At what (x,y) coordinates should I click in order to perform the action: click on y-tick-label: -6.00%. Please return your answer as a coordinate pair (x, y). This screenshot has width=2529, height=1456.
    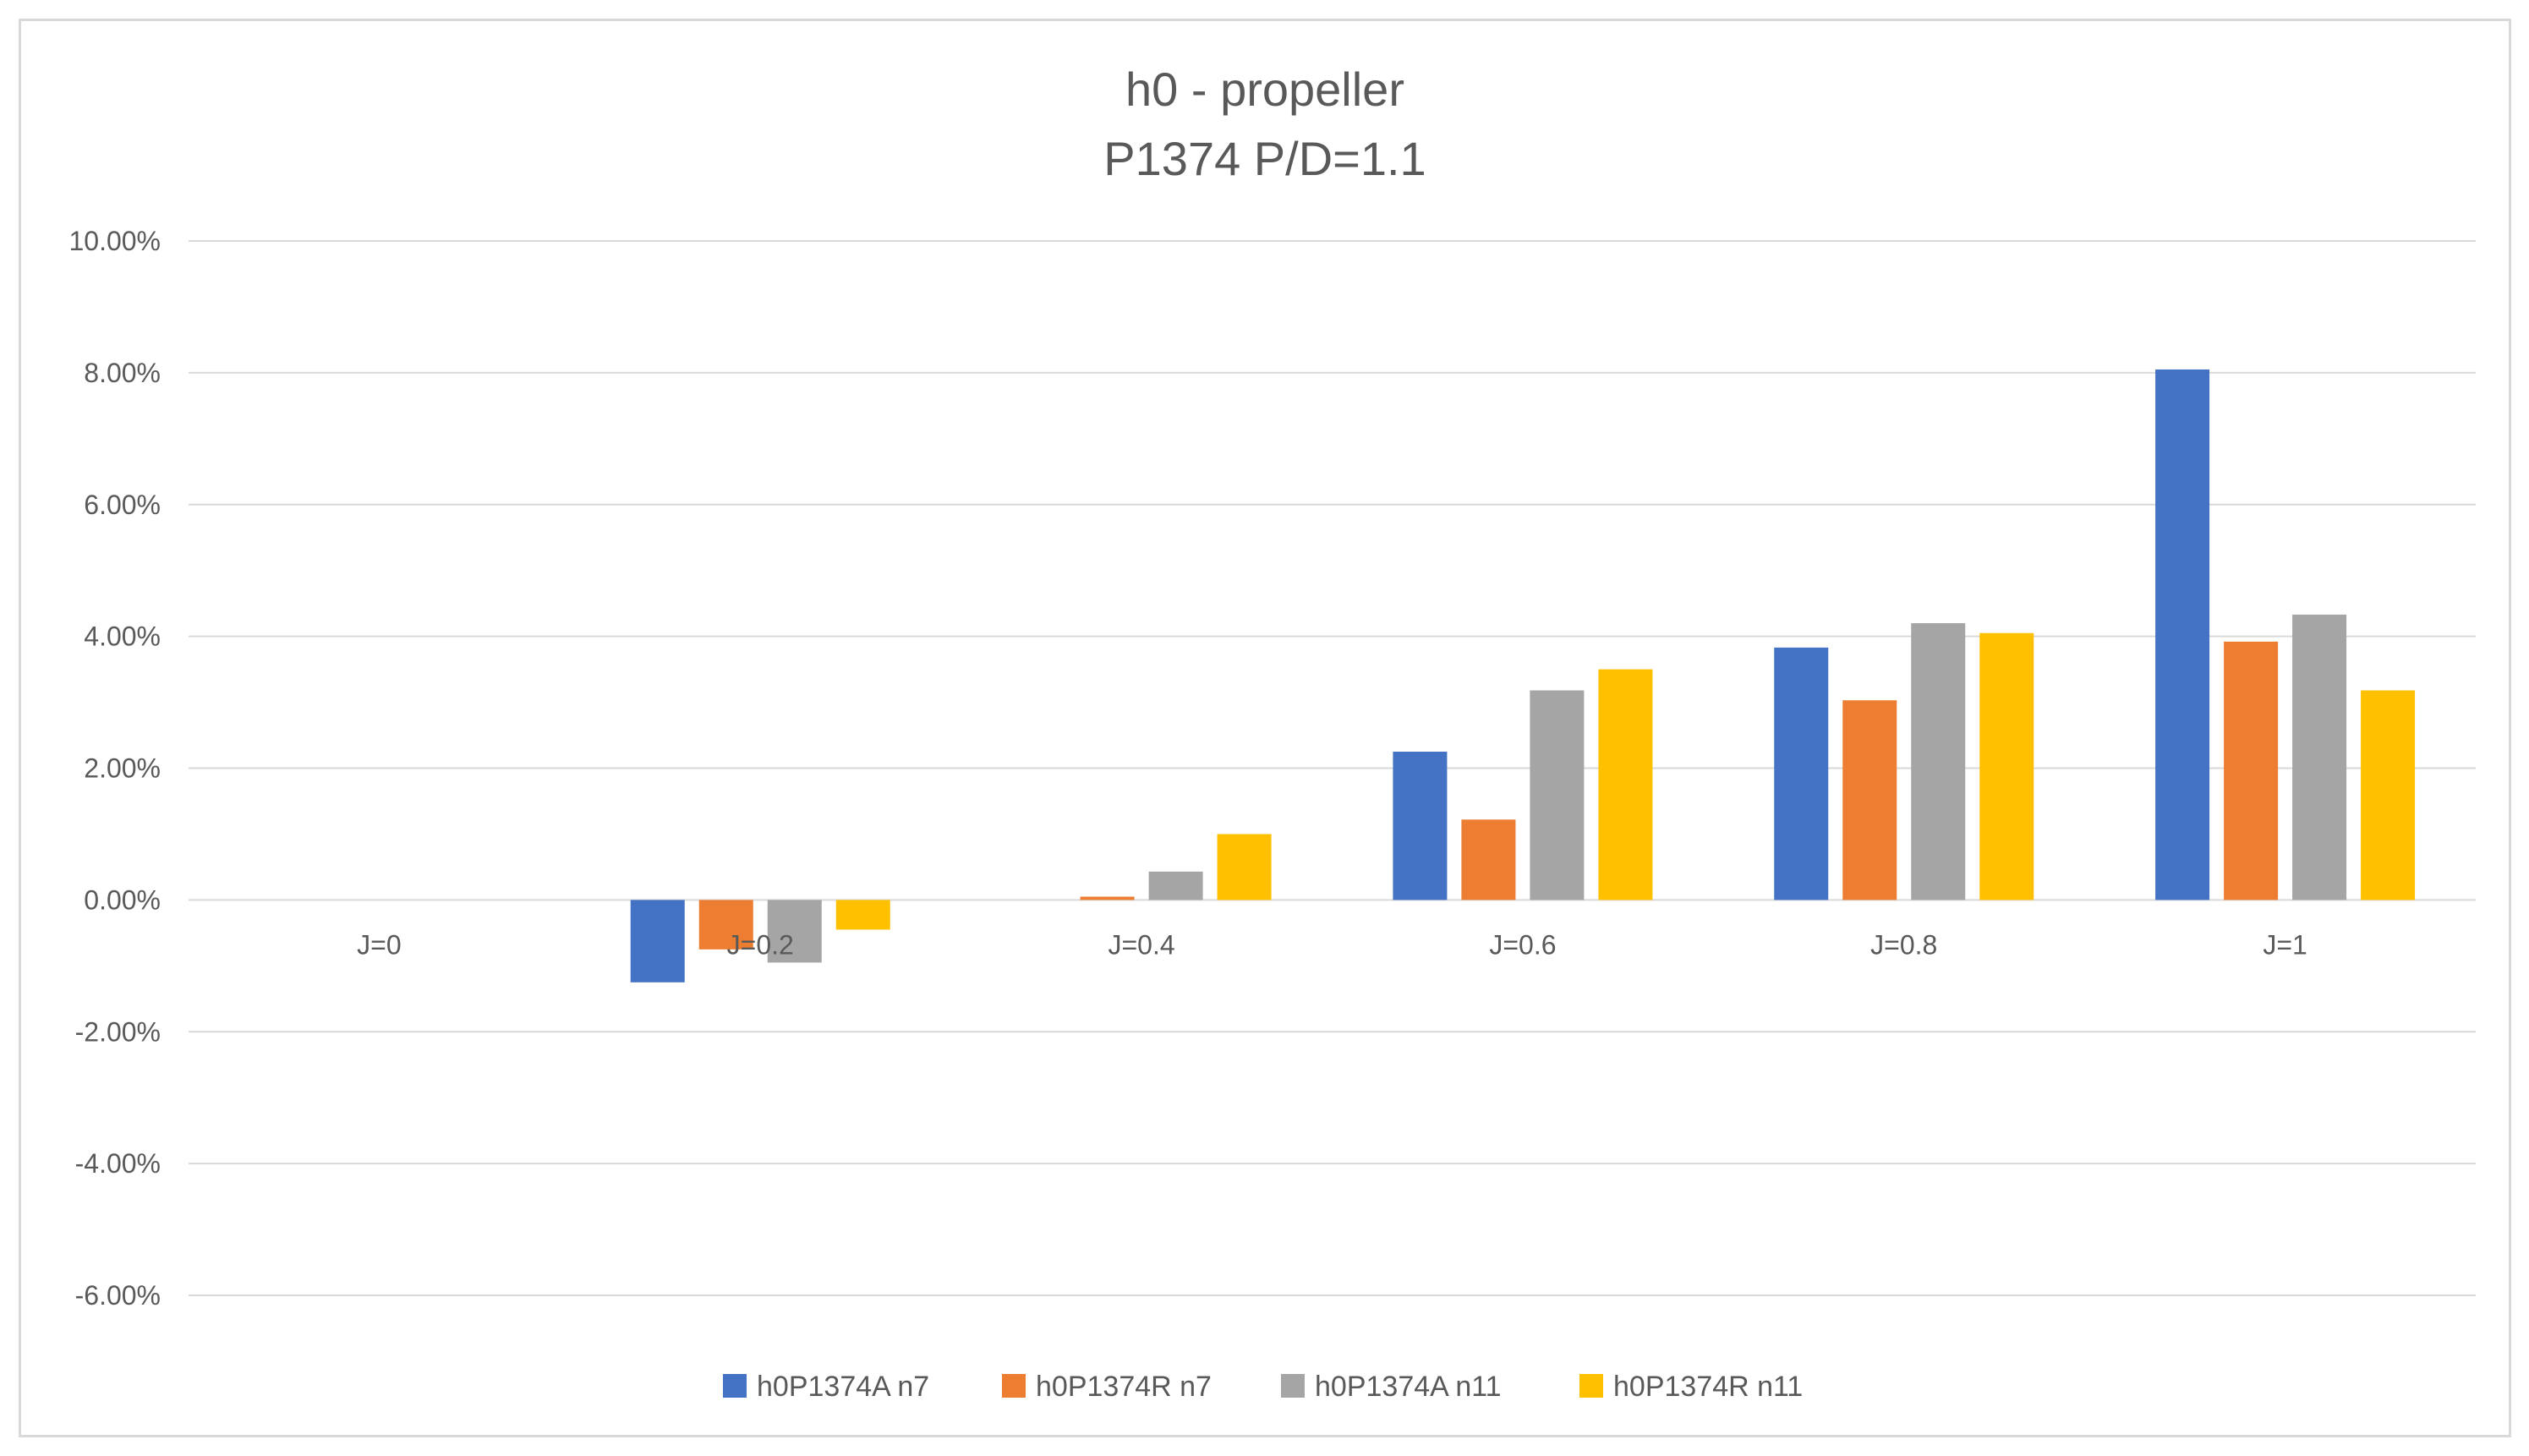
    Looking at the image, I should click on (118, 1295).